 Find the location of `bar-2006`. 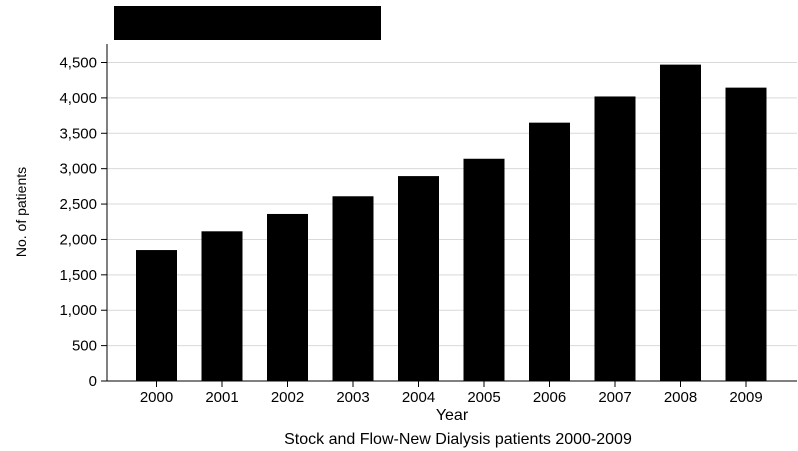

bar-2006 is located at coordinates (549, 252).